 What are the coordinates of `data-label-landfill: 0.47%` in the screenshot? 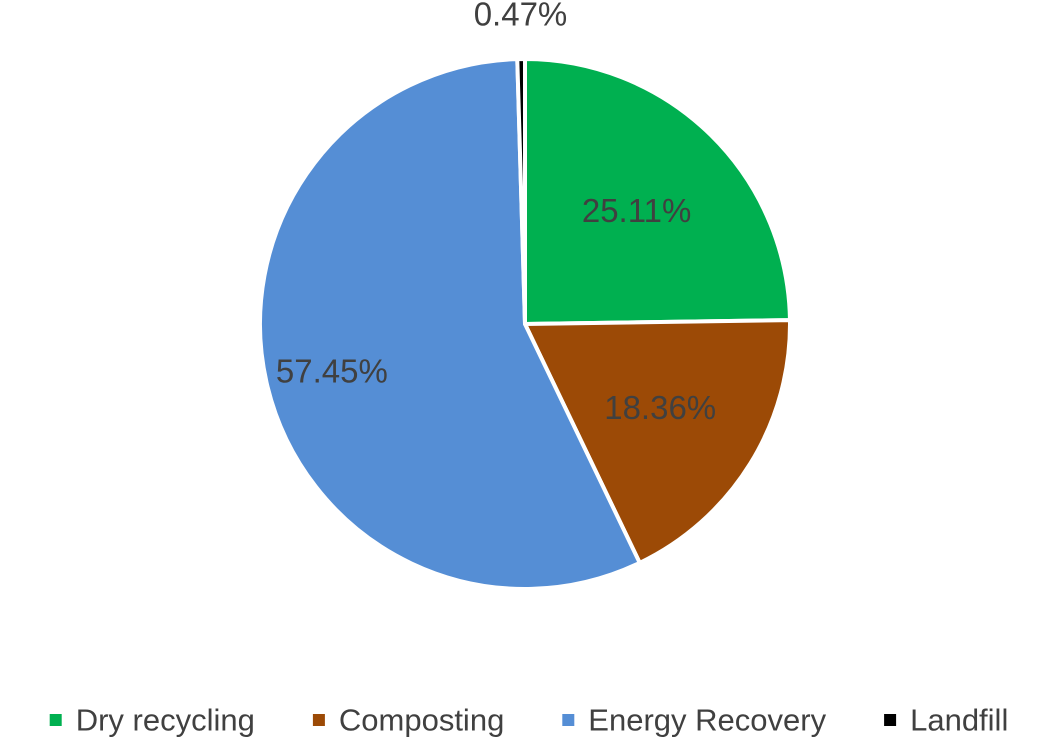 It's located at (521, 16).